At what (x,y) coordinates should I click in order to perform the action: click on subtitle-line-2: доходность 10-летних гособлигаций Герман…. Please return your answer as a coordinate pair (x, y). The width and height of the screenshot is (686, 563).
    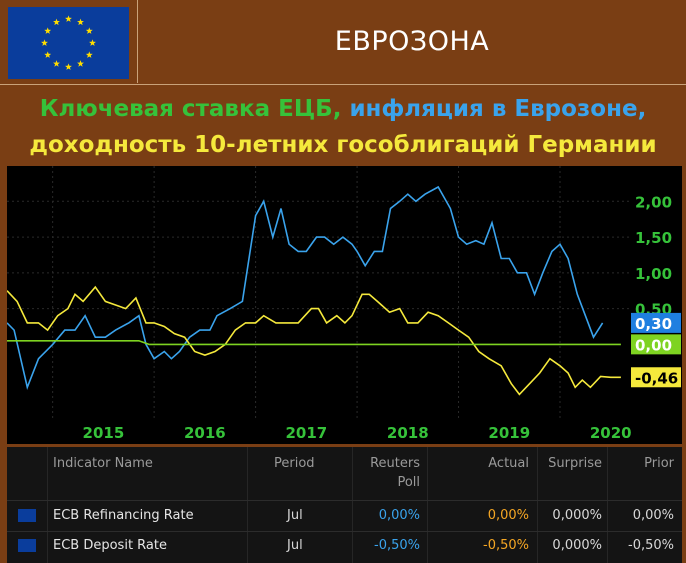
    Looking at the image, I should click on (343, 145).